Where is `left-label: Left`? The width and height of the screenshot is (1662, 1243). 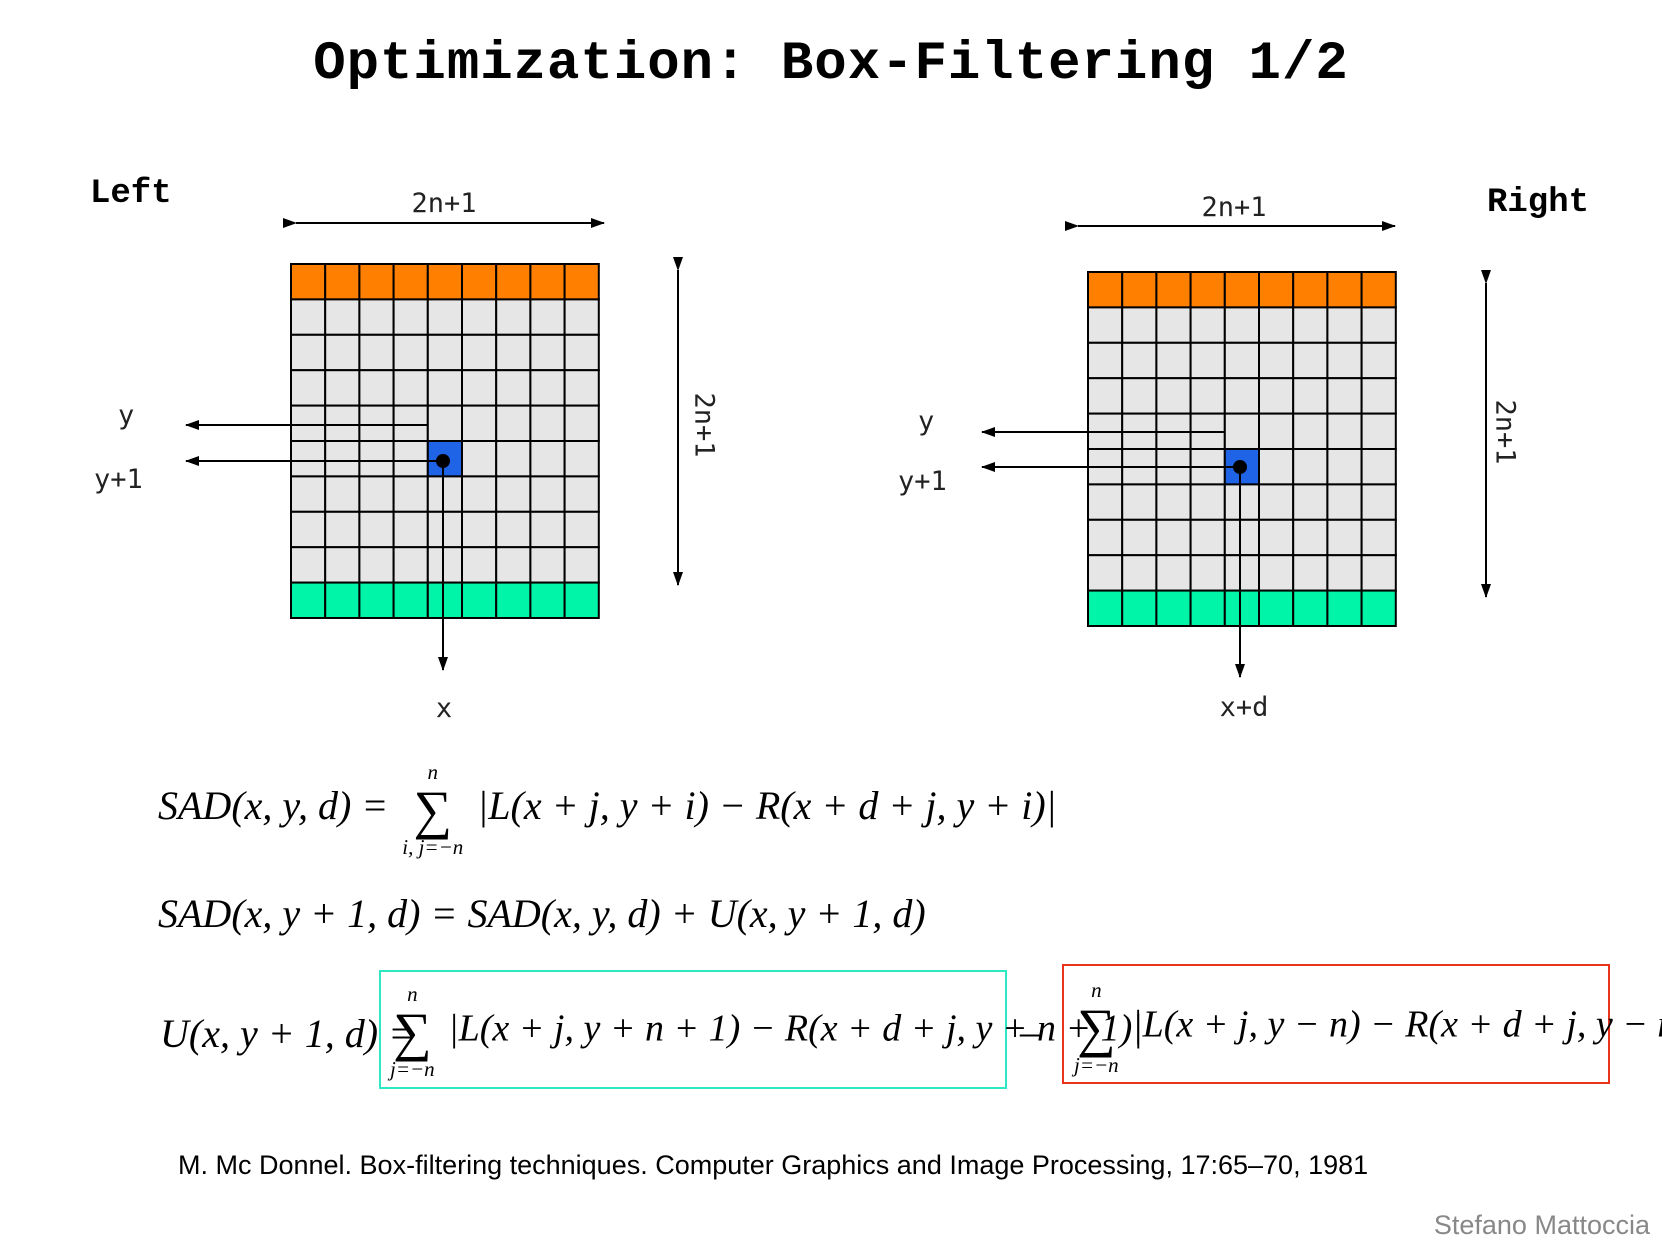
left-label: Left is located at coordinates (131, 194).